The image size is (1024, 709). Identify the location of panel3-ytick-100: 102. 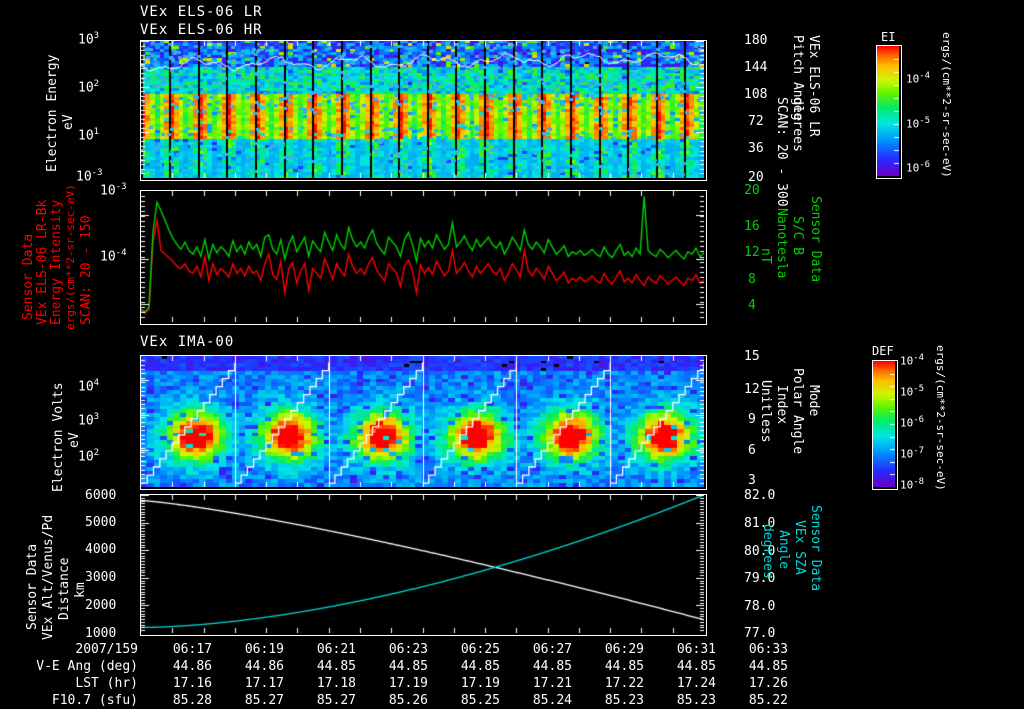
(89, 456).